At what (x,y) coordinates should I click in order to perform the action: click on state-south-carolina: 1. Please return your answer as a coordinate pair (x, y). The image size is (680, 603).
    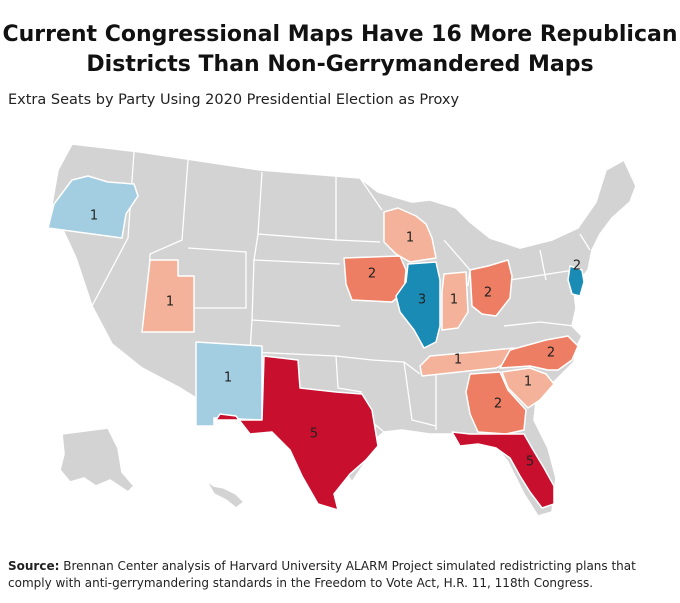
    Looking at the image, I should click on (528, 388).